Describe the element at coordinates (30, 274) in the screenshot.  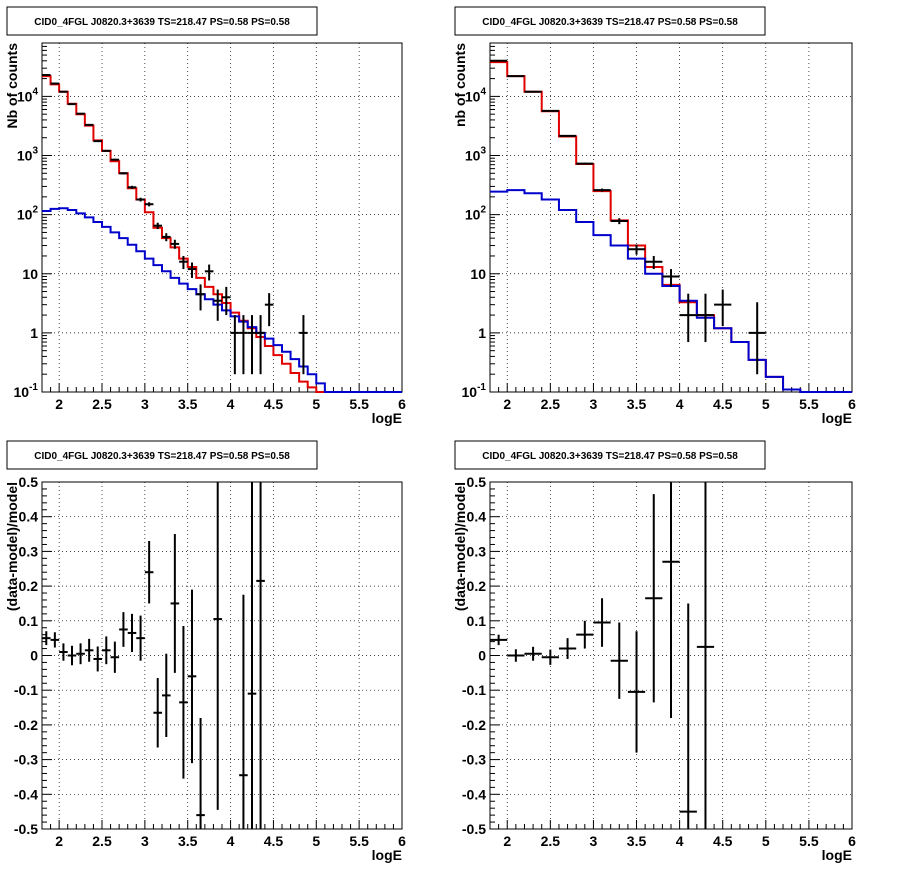
I see `y-tick-label: 10` at that location.